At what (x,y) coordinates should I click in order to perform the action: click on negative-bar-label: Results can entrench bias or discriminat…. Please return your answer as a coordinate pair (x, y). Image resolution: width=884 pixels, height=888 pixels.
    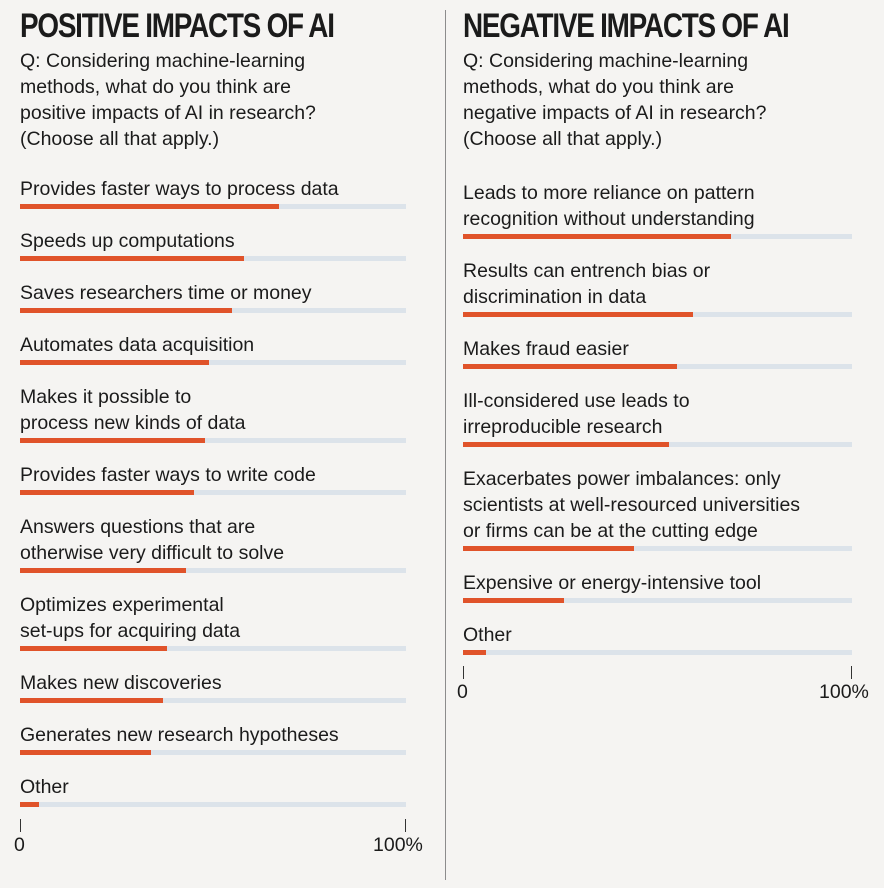
    Looking at the image, I should click on (587, 284).